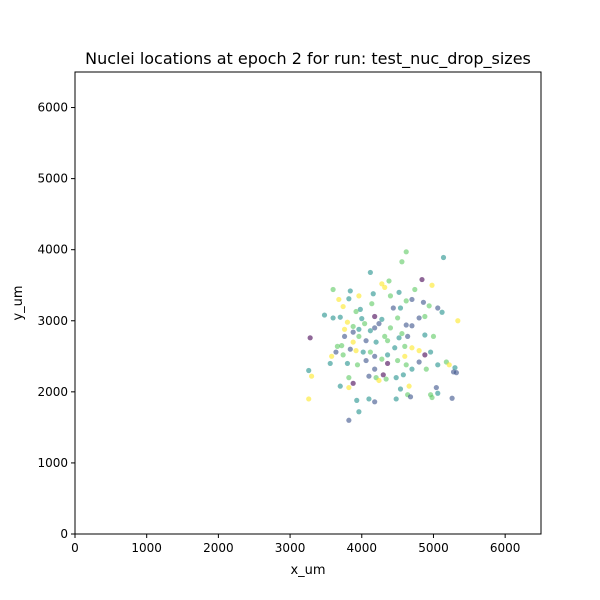 The height and width of the screenshot is (600, 600). I want to click on x-tick-label: 0, so click(75, 548).